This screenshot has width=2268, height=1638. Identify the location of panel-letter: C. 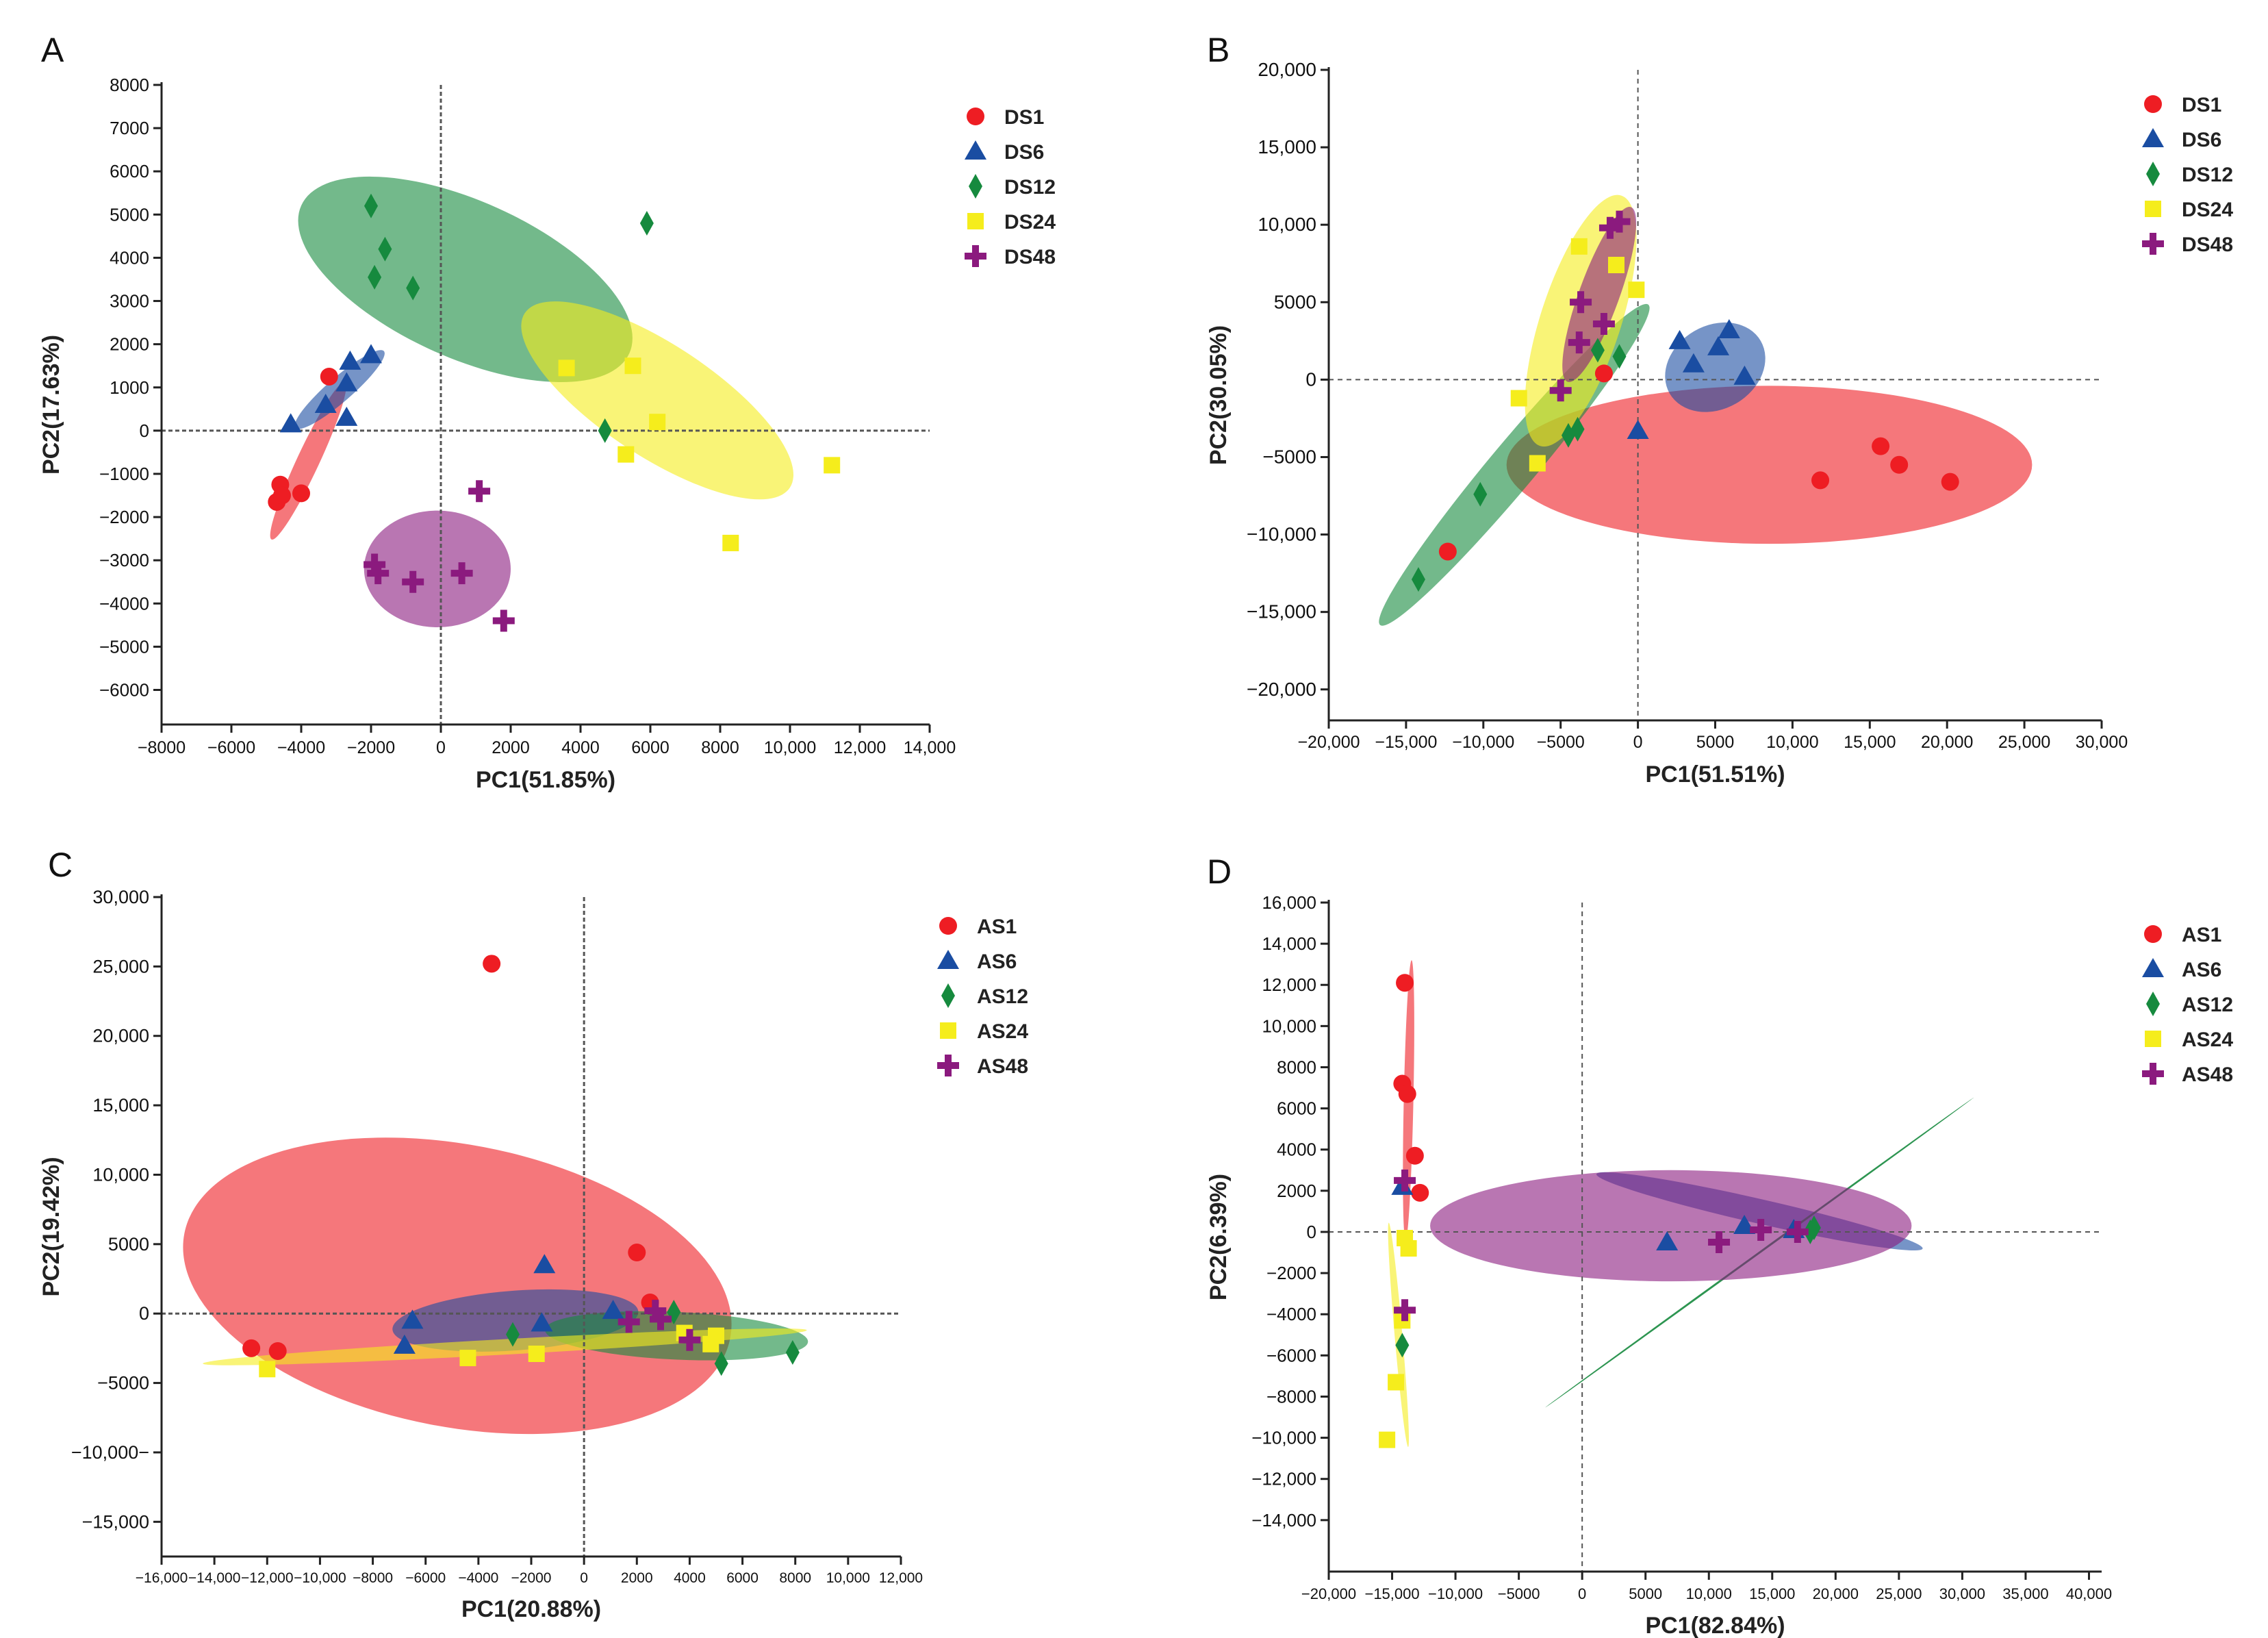
(60, 865).